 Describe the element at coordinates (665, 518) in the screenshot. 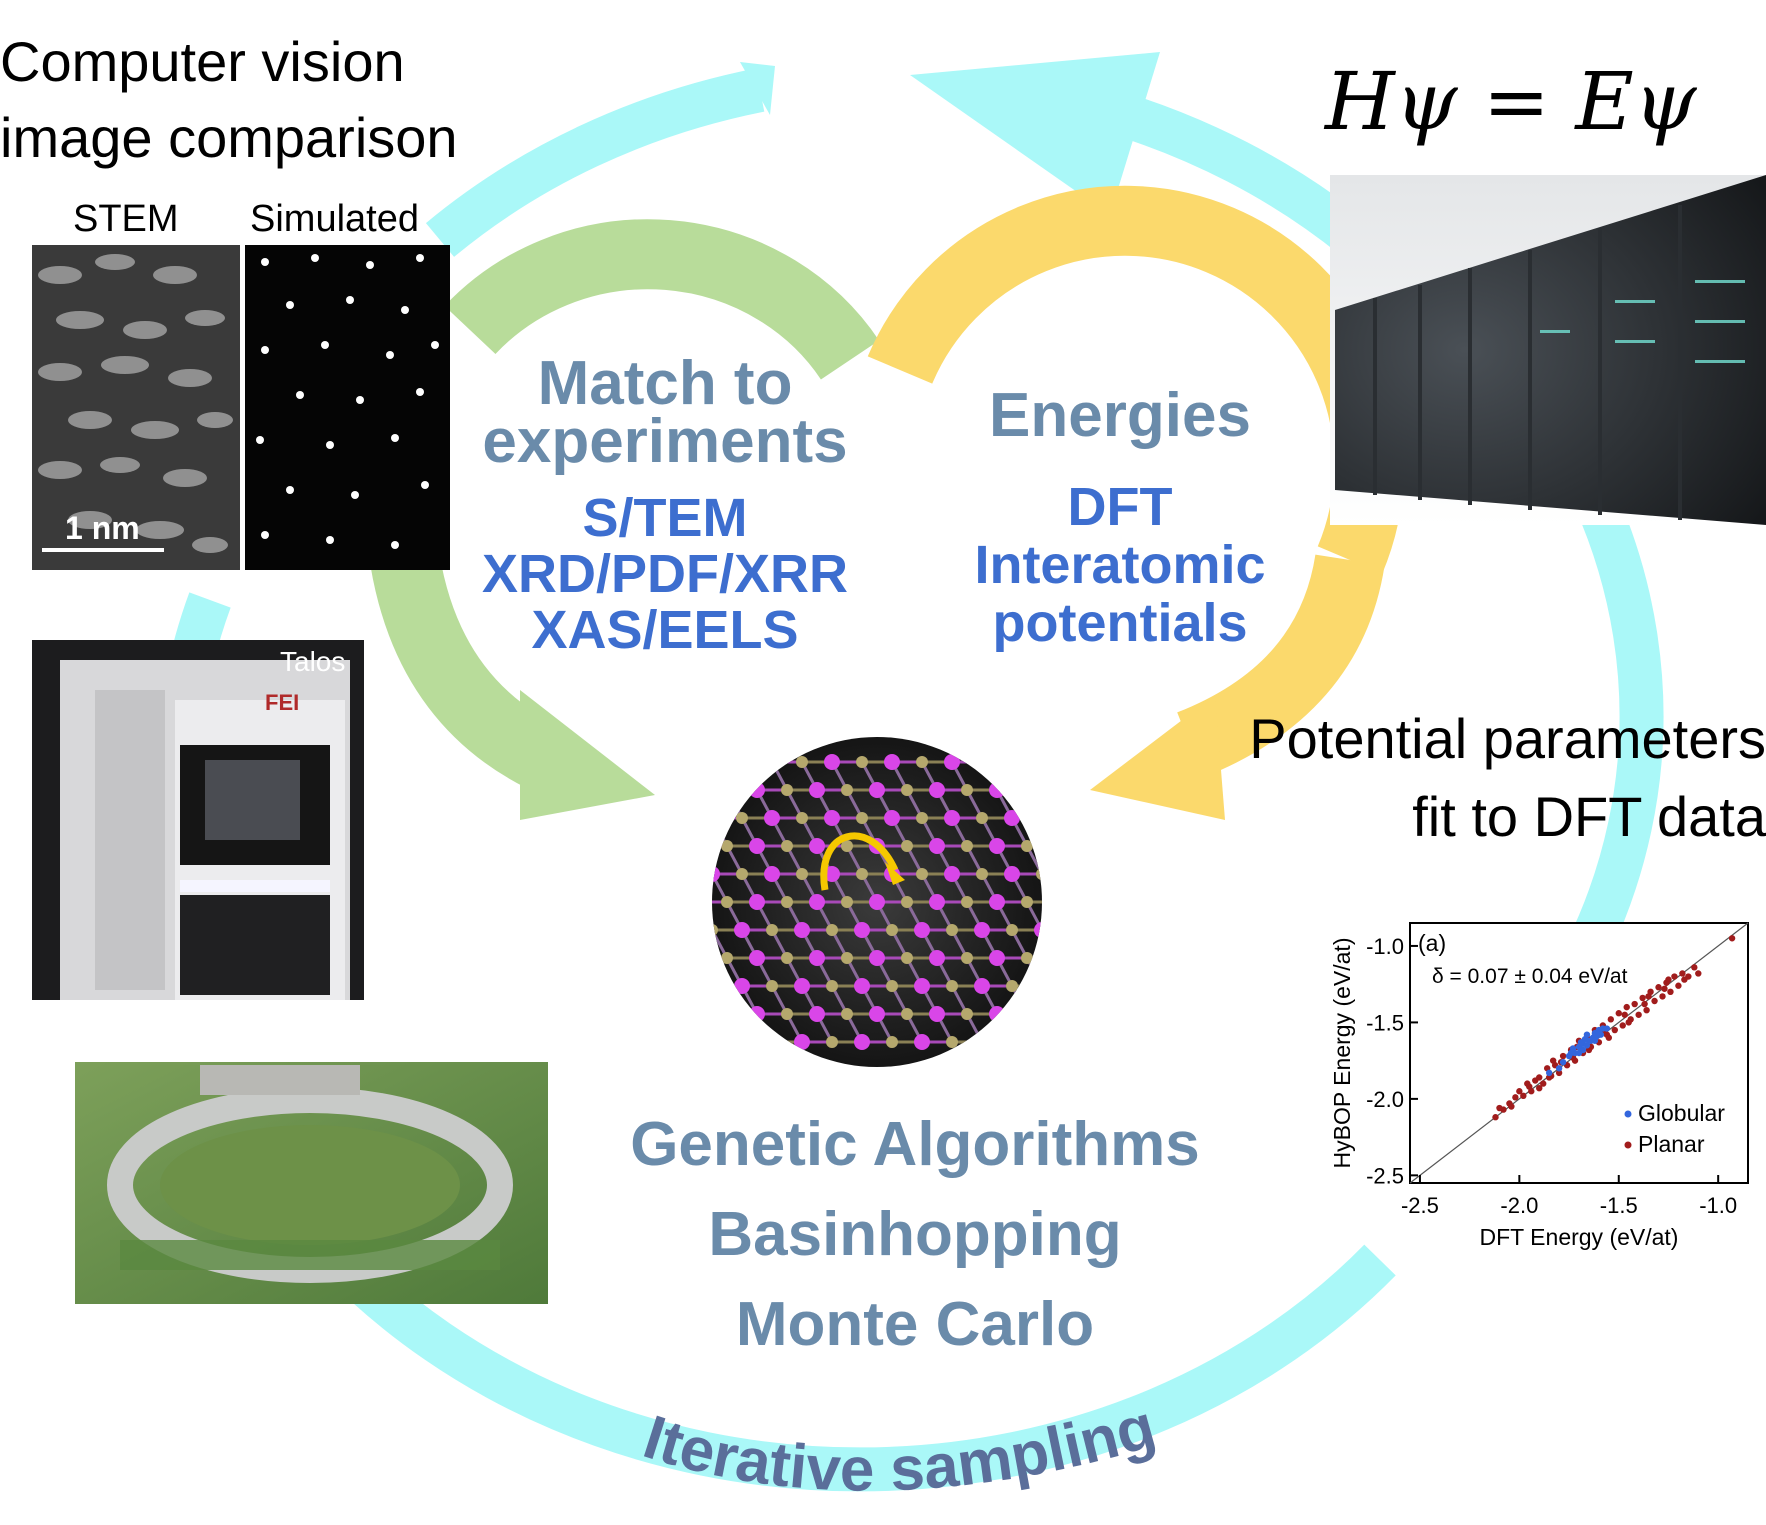

I see `method-stem: S/TEM` at that location.